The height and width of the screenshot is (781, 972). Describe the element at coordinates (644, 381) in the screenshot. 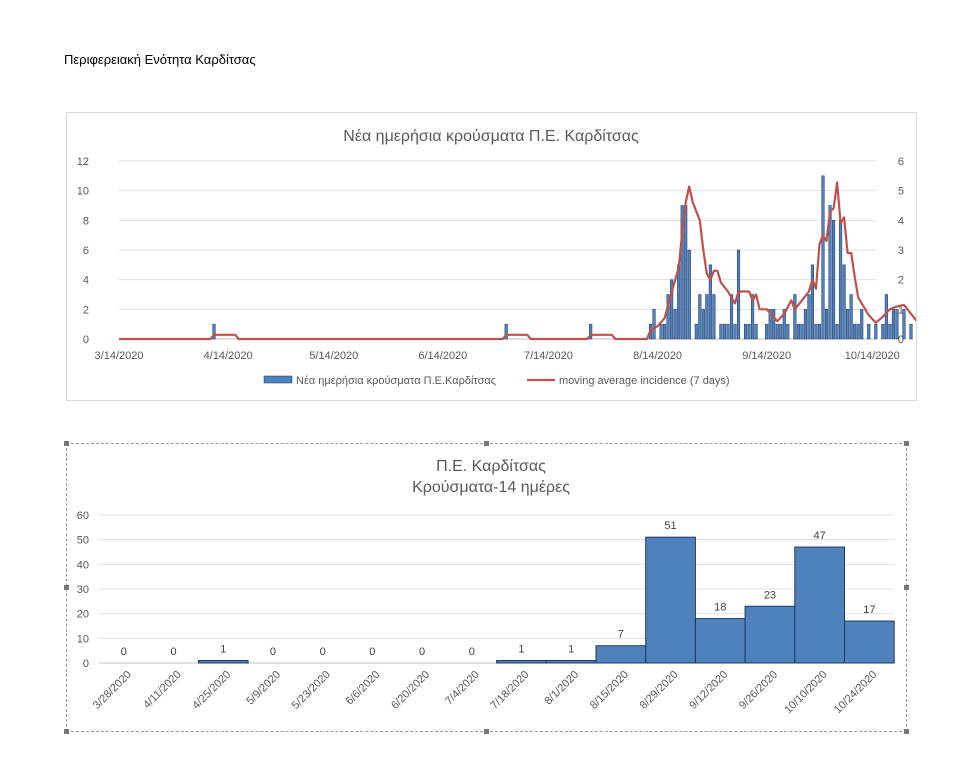

I see `legend-label-line: moving average incidence (7 days)` at that location.